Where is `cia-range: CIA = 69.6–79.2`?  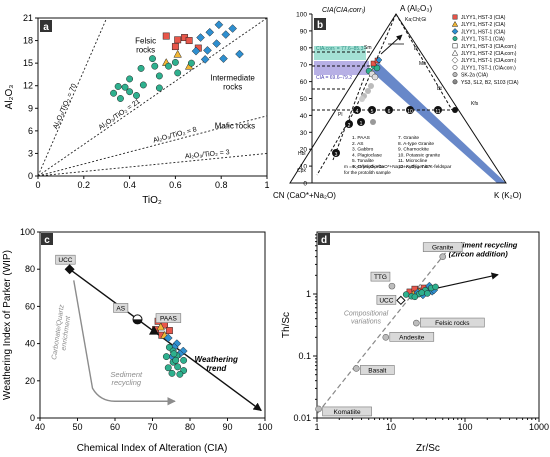
cia-range: CIA = 69.6–79.2 is located at coordinates (334, 78).